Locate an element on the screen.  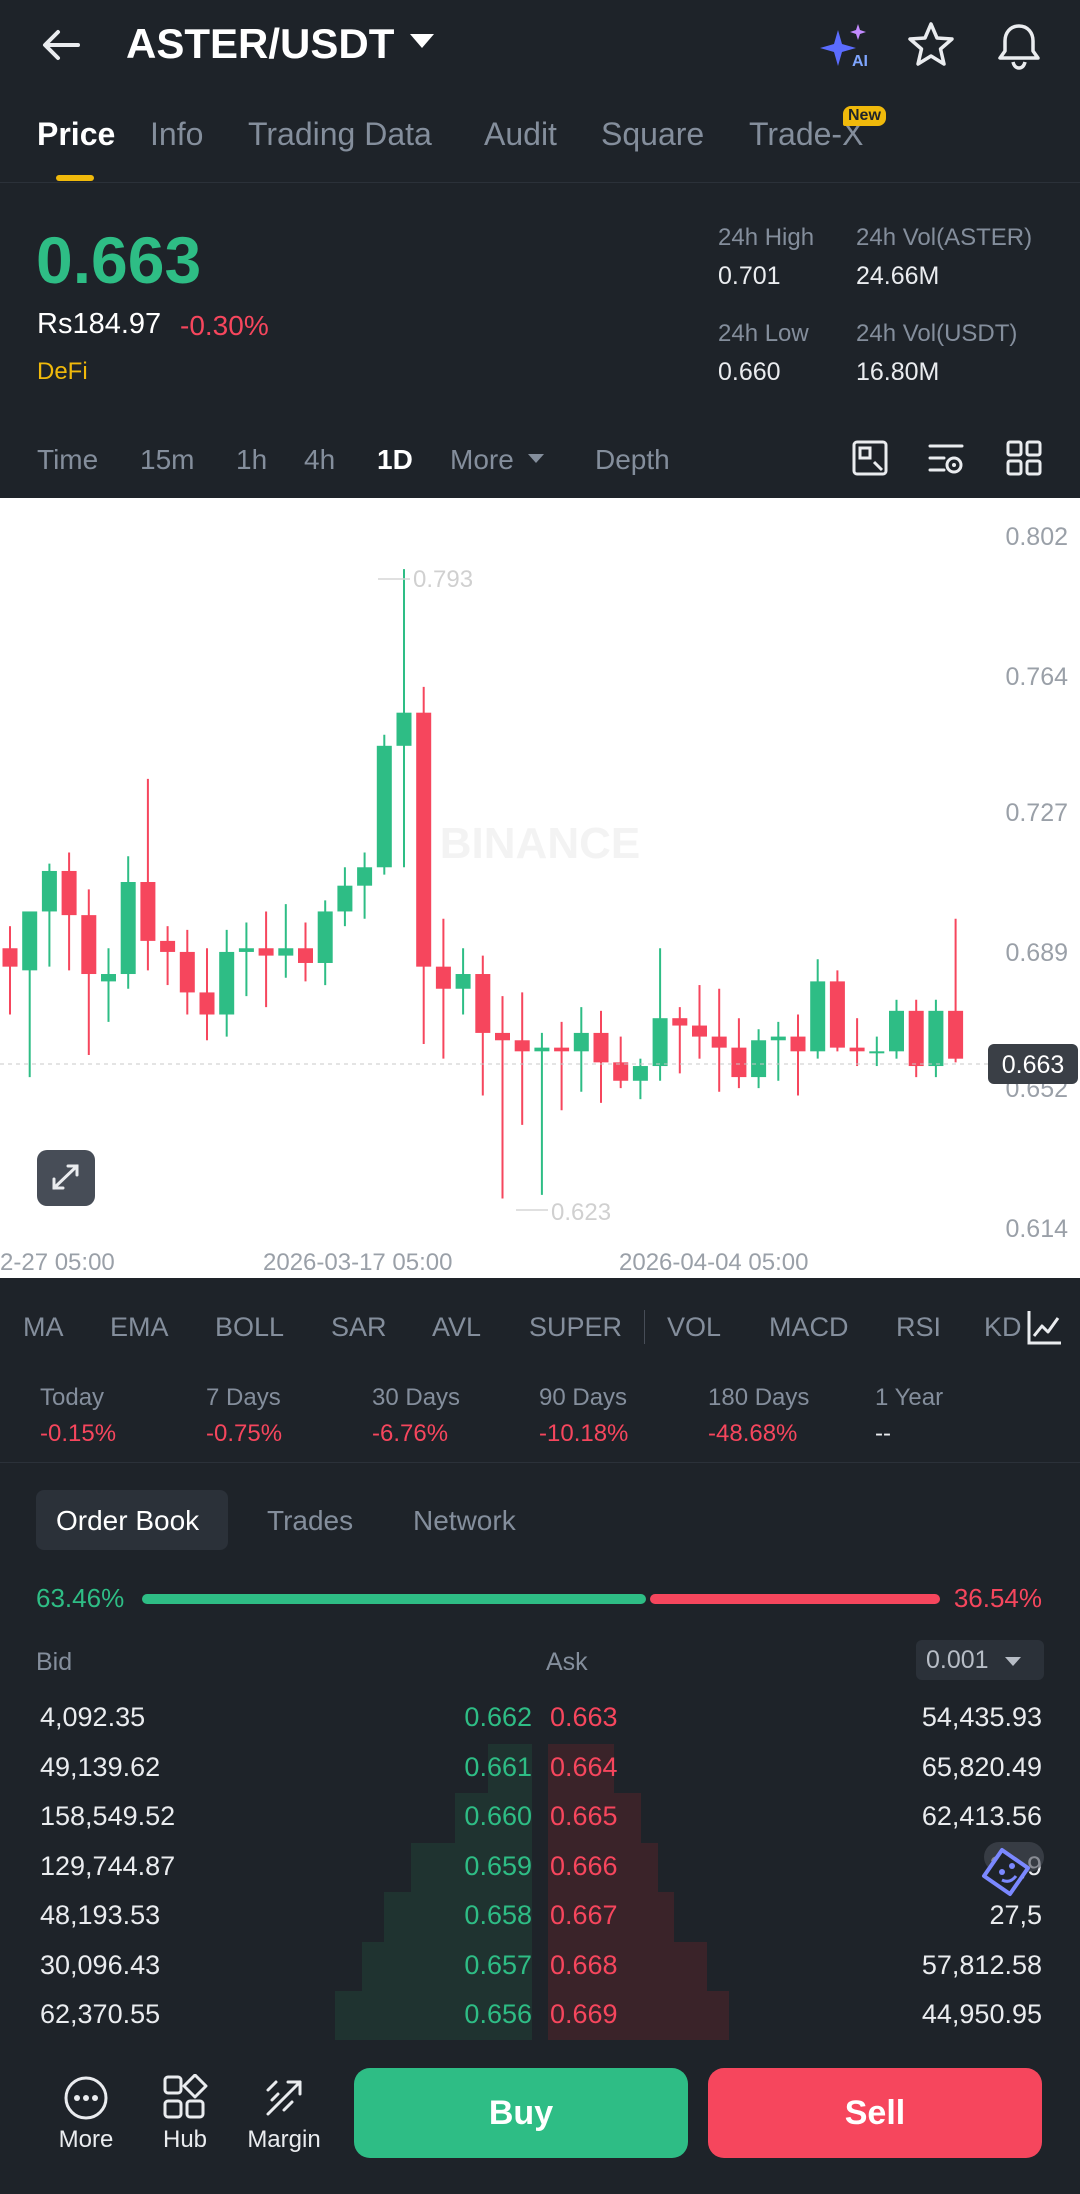
indicator-super: SUPER is located at coordinates (576, 1327).